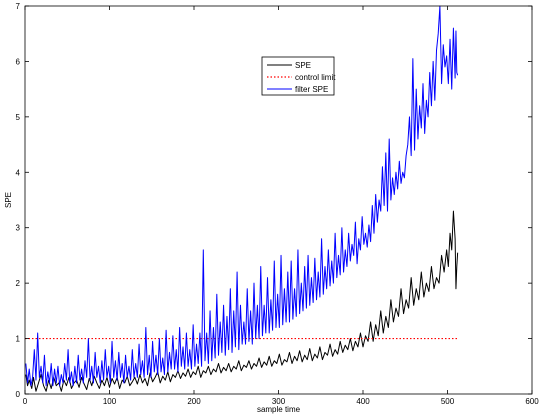  What do you see at coordinates (18, 394) in the screenshot?
I see `y-tick-label: 0` at bounding box center [18, 394].